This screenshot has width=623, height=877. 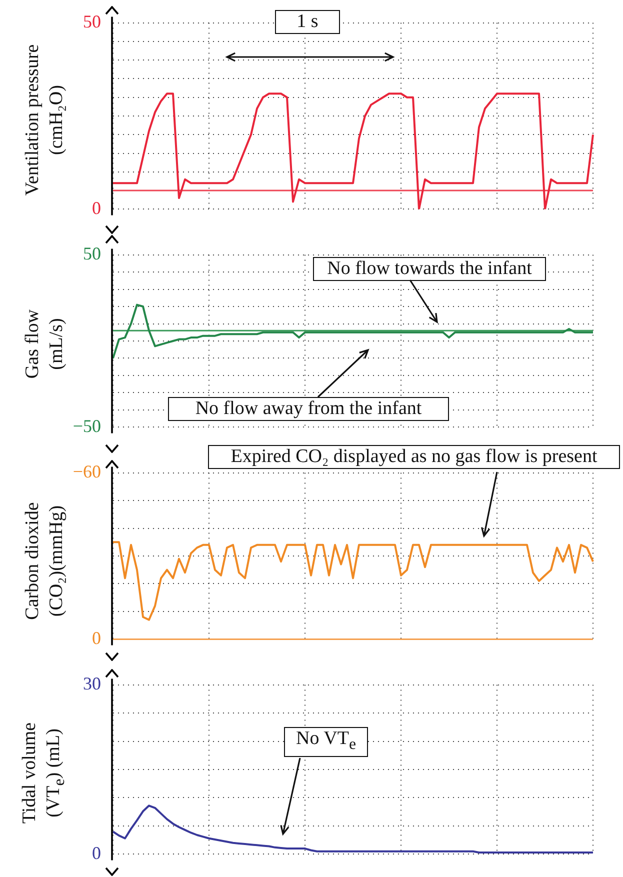 I want to click on y-tick-label: 30, so click(x=92, y=684).